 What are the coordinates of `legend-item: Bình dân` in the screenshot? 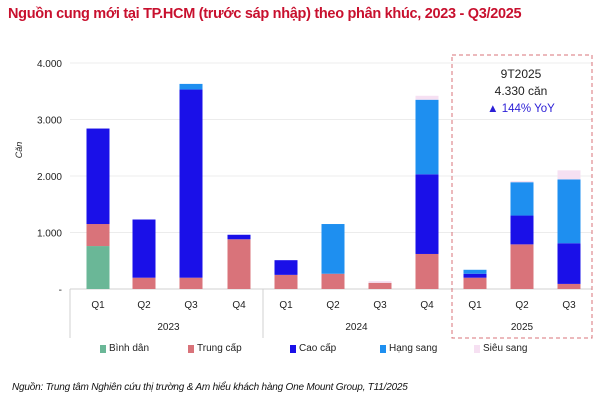 It's located at (124, 348).